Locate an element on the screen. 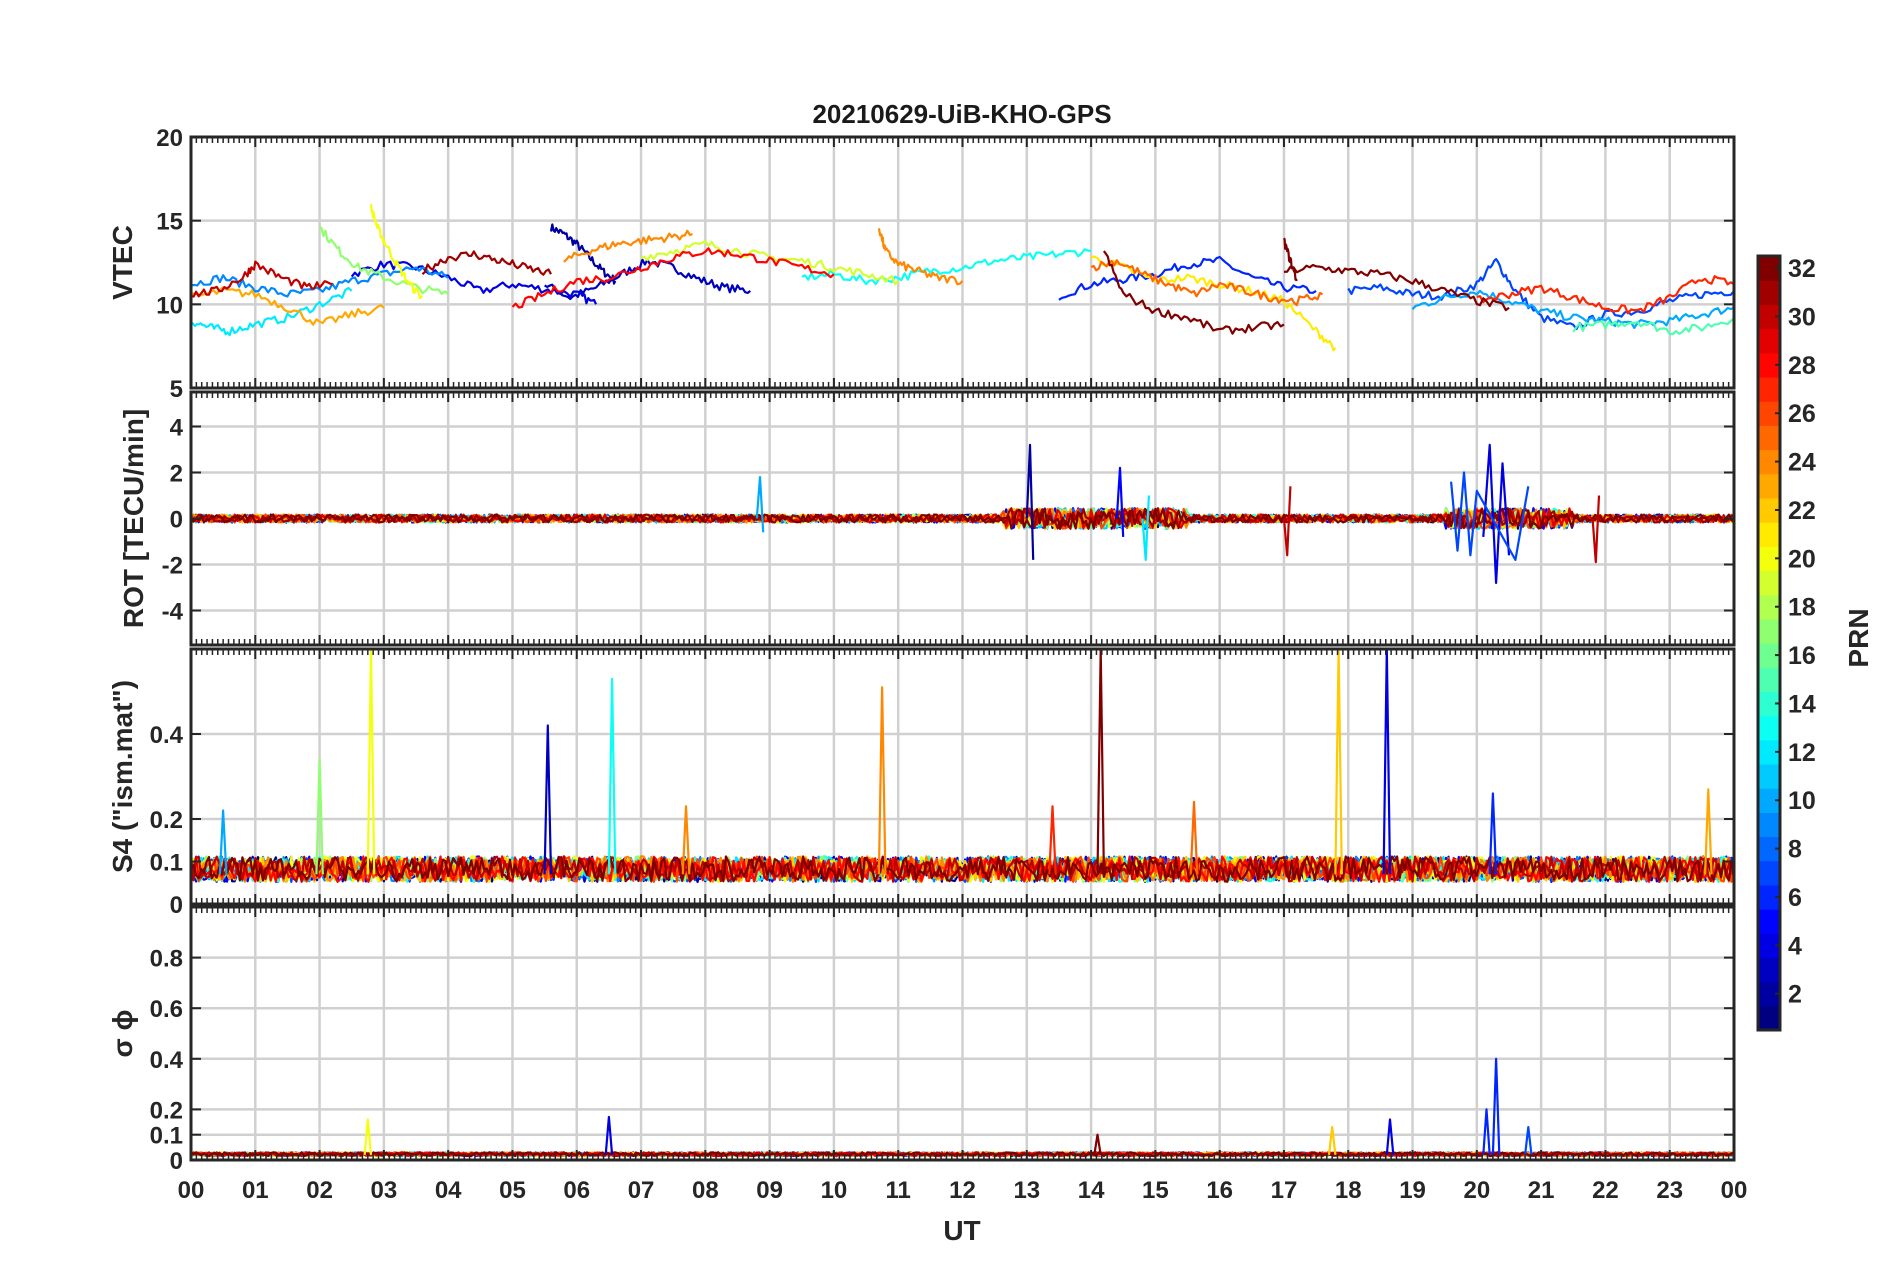  x-tick-label: 04 is located at coordinates (448, 1190).